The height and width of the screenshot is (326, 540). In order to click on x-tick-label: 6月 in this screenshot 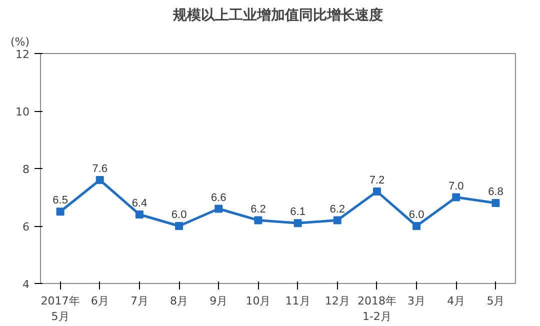, I will do `click(99, 301)`.